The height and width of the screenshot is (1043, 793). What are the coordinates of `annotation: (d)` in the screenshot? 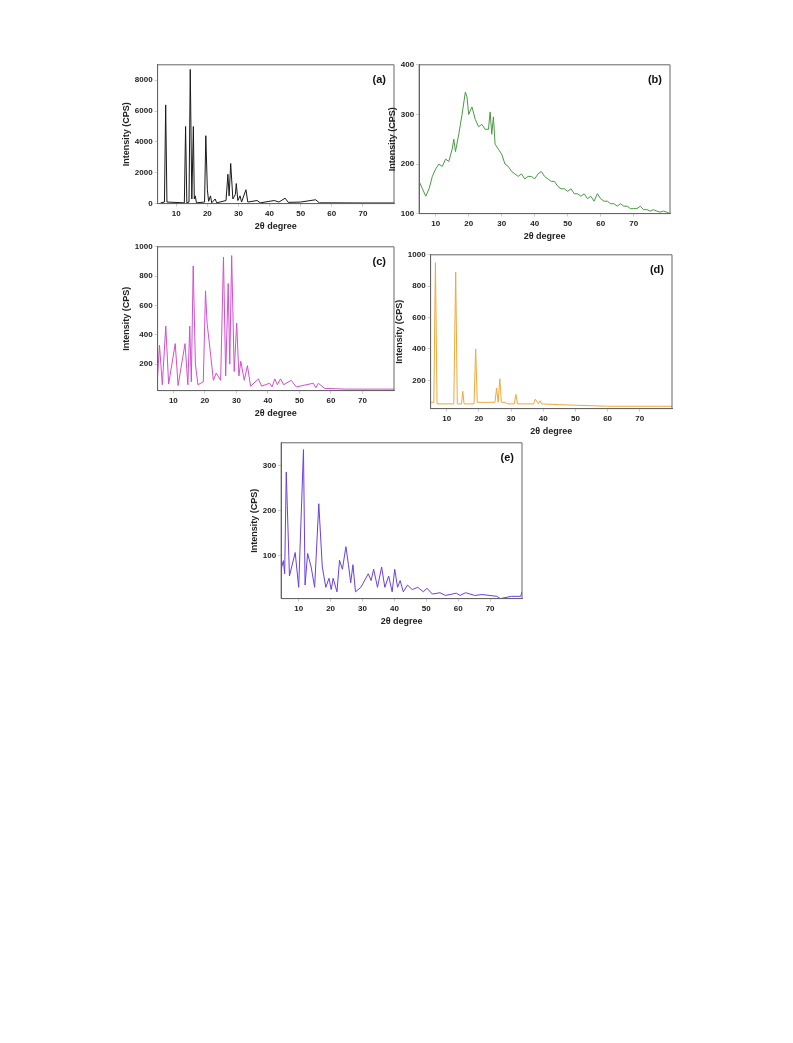 It's located at (657, 269).